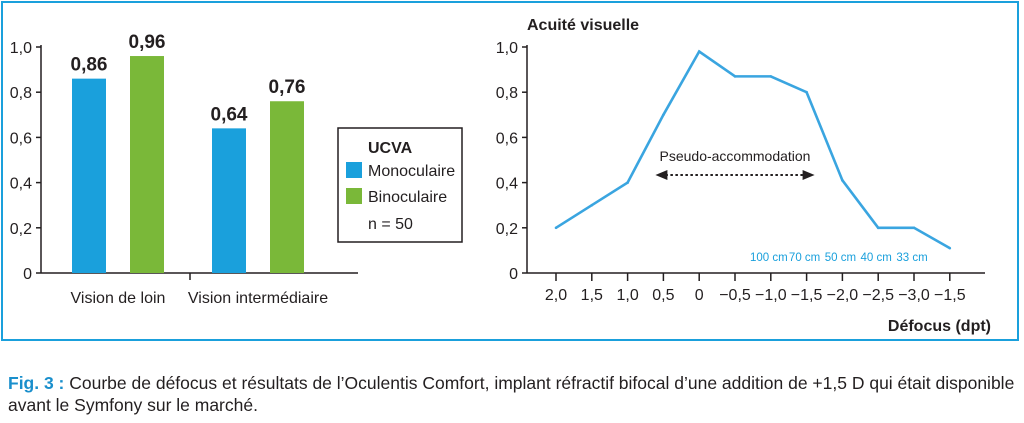 The width and height of the screenshot is (1024, 423). What do you see at coordinates (592, 295) in the screenshot?
I see `line-x-tick-label: 1,5` at bounding box center [592, 295].